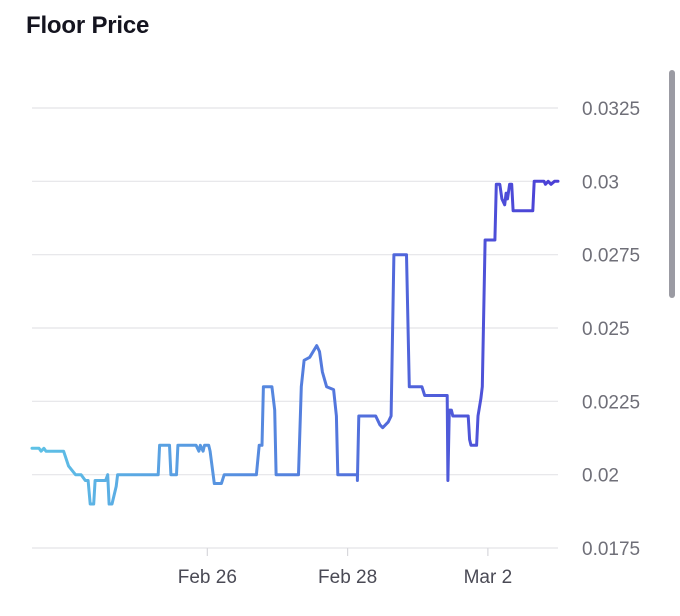 The image size is (680, 616). I want to click on y-tick-label: 0.025, so click(606, 329).